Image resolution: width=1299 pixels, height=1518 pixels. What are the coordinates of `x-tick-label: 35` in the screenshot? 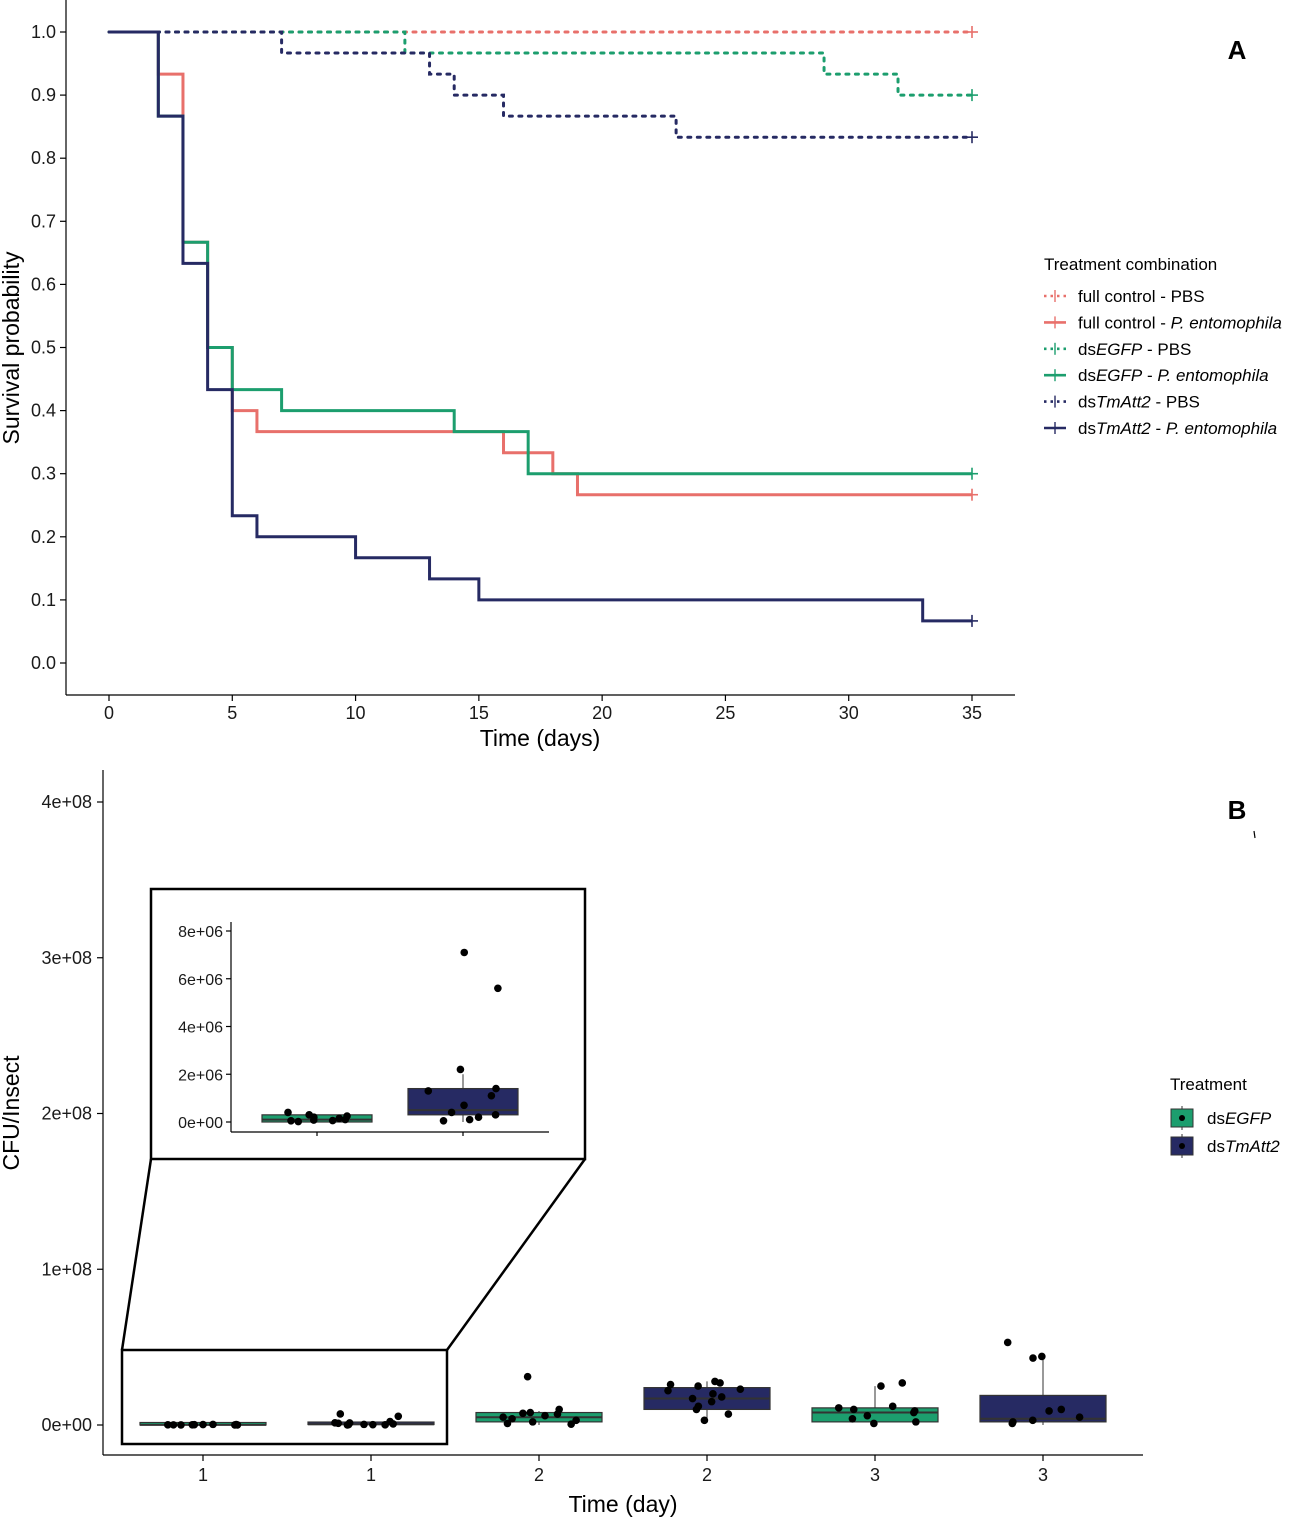 It's located at (972, 713).